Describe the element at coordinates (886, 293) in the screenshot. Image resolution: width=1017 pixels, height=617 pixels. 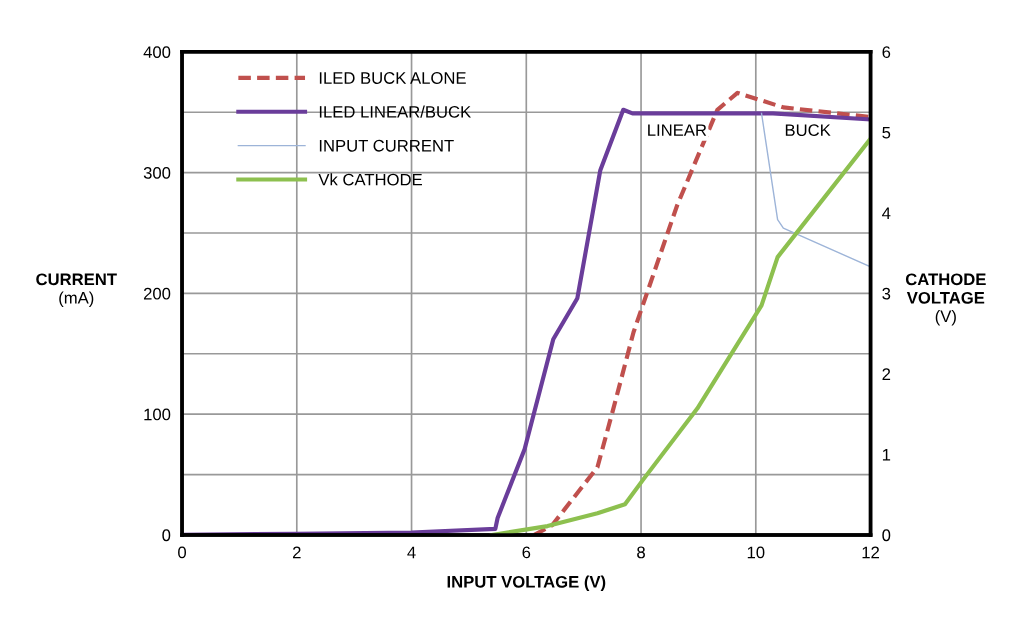
I see `y2-tick-label: 3` at that location.